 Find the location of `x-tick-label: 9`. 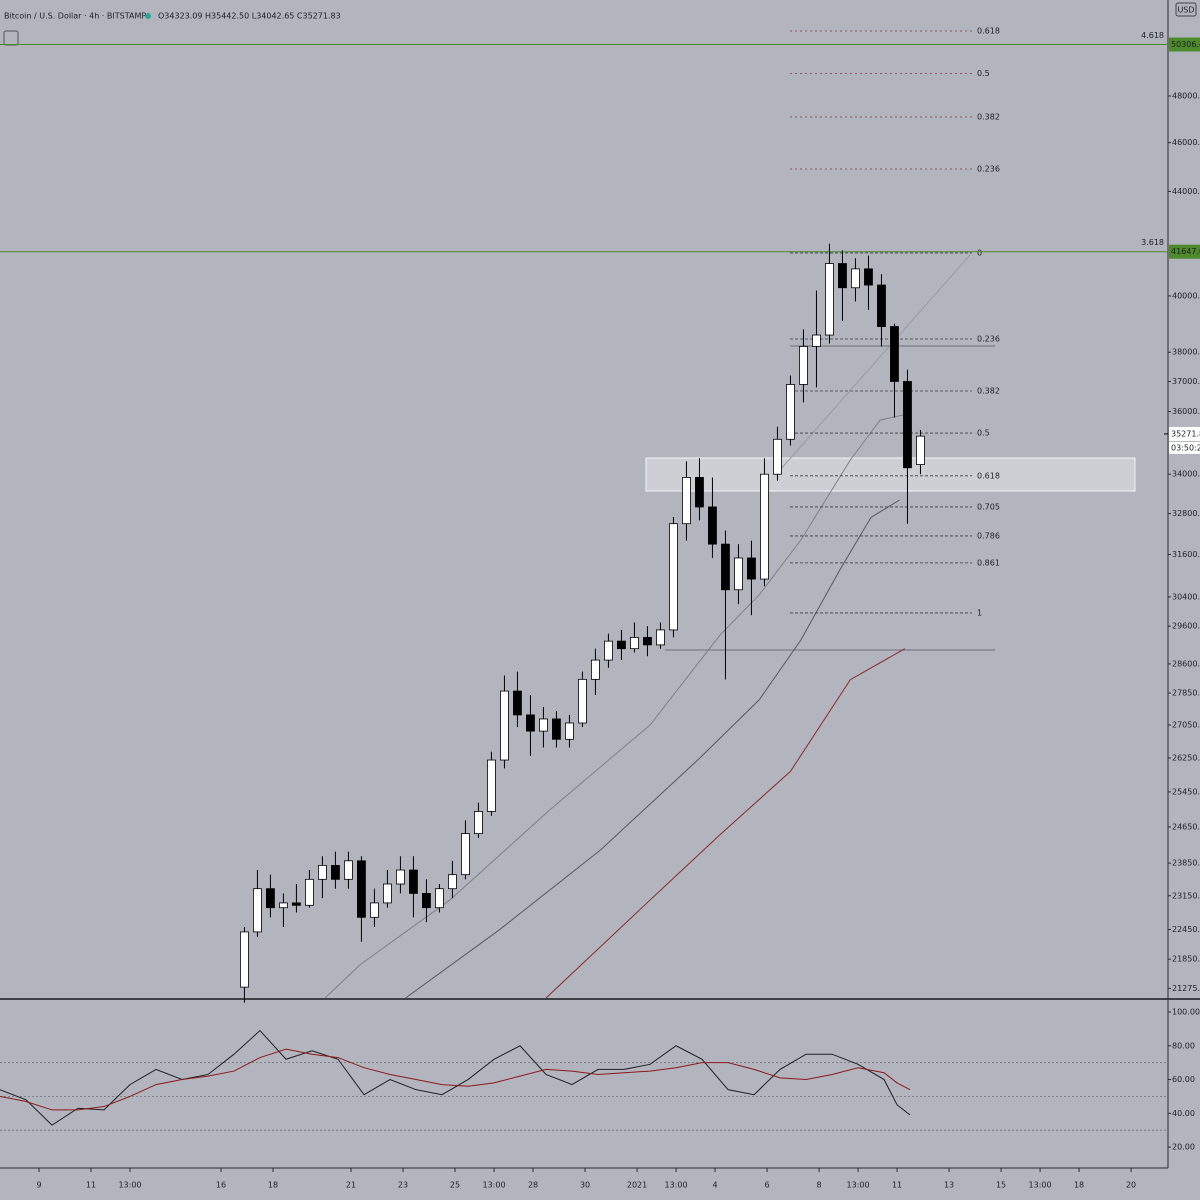

x-tick-label: 9 is located at coordinates (38, 1185).